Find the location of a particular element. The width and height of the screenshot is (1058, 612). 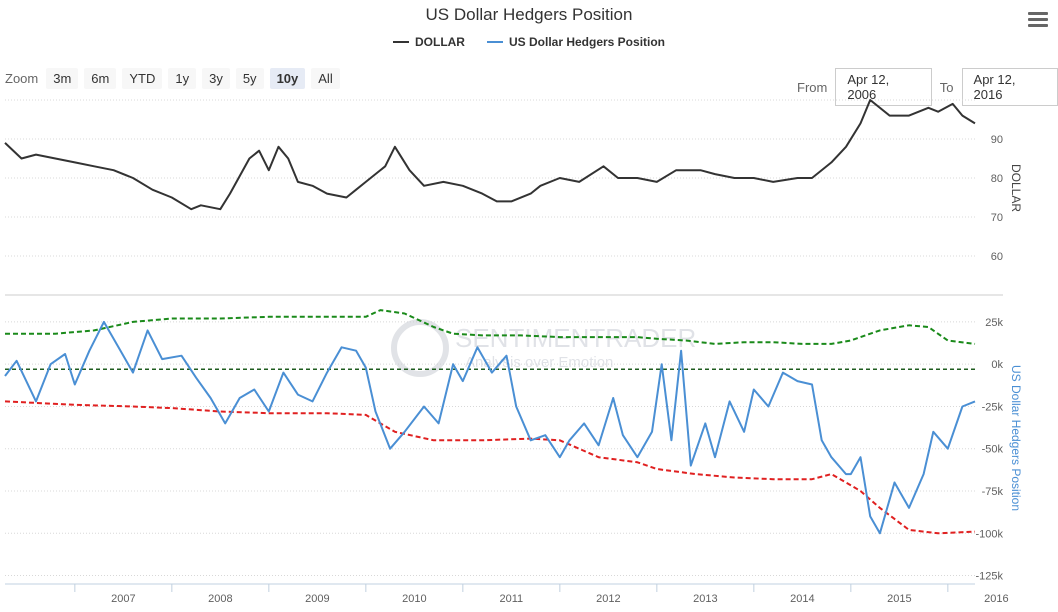

legend-swatch-hedgers is located at coordinates (494, 42).